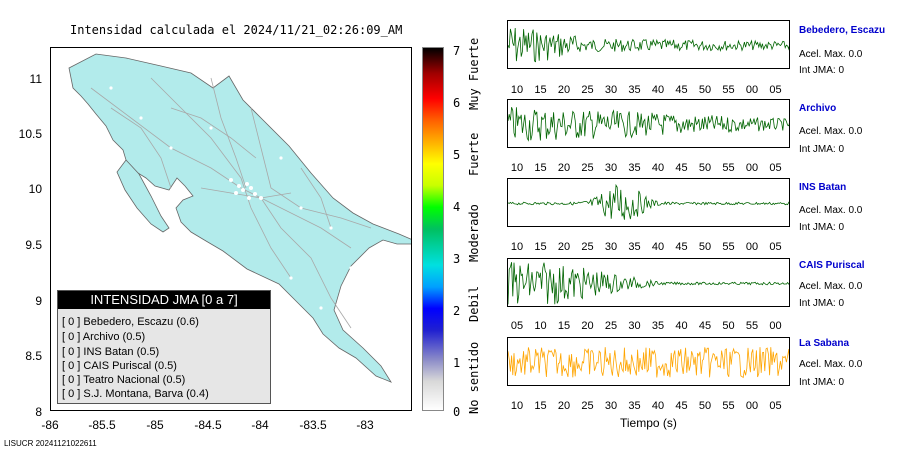 Image resolution: width=910 pixels, height=460 pixels. Describe the element at coordinates (842, 30) in the screenshot. I see `station-name: Bebedero, Escazu` at that location.